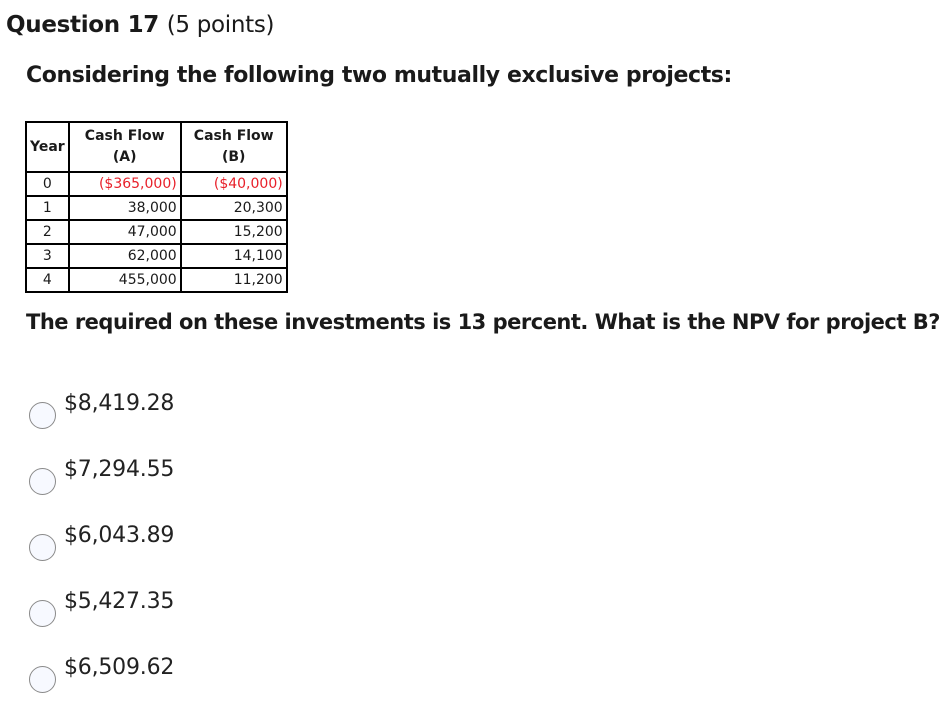  I want to click on table-row: 2 47,000 15,200, so click(156, 232).